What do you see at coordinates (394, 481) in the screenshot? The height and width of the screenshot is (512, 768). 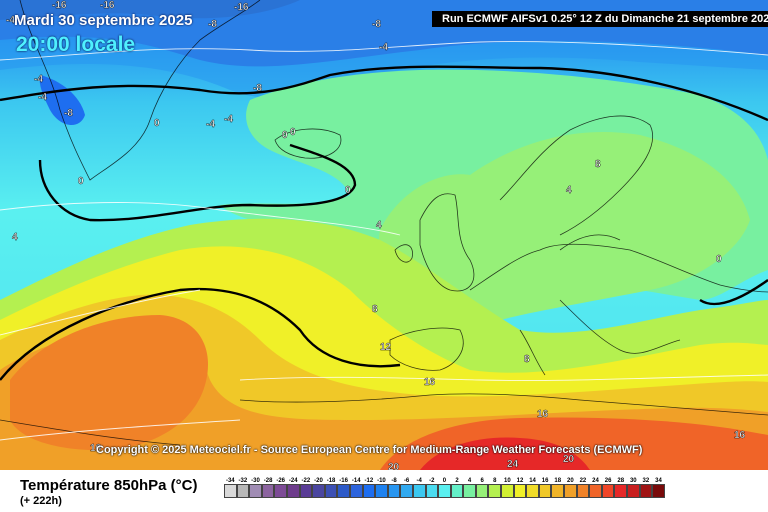 I see `scale-label: -8` at bounding box center [394, 481].